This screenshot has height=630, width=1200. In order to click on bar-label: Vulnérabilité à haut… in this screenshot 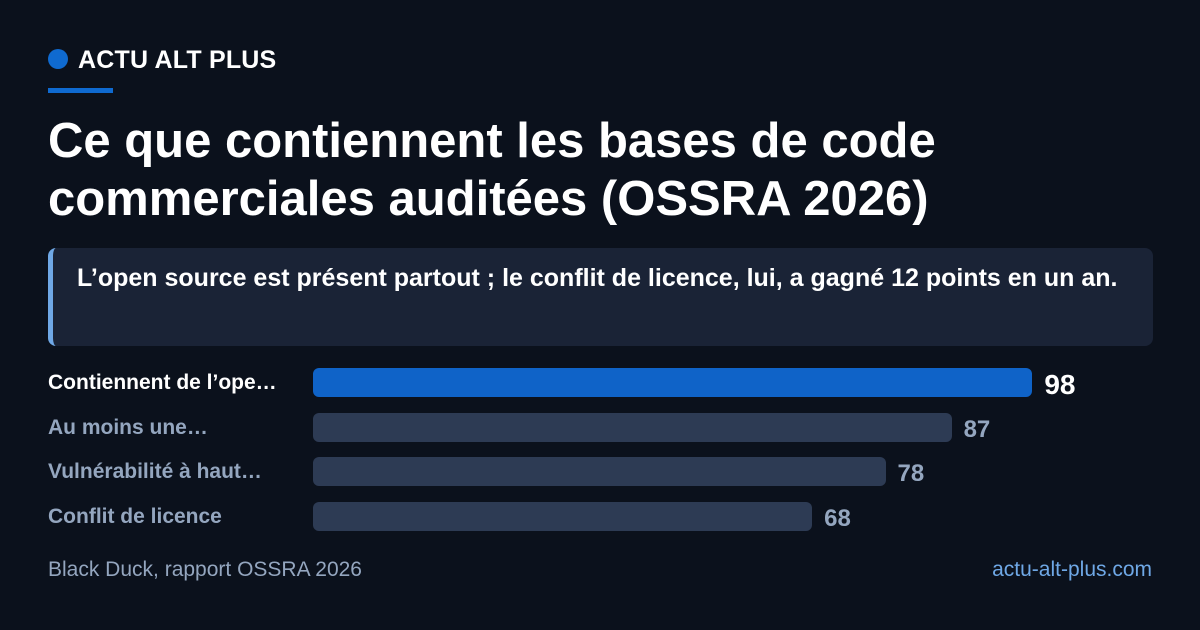, I will do `click(155, 471)`.